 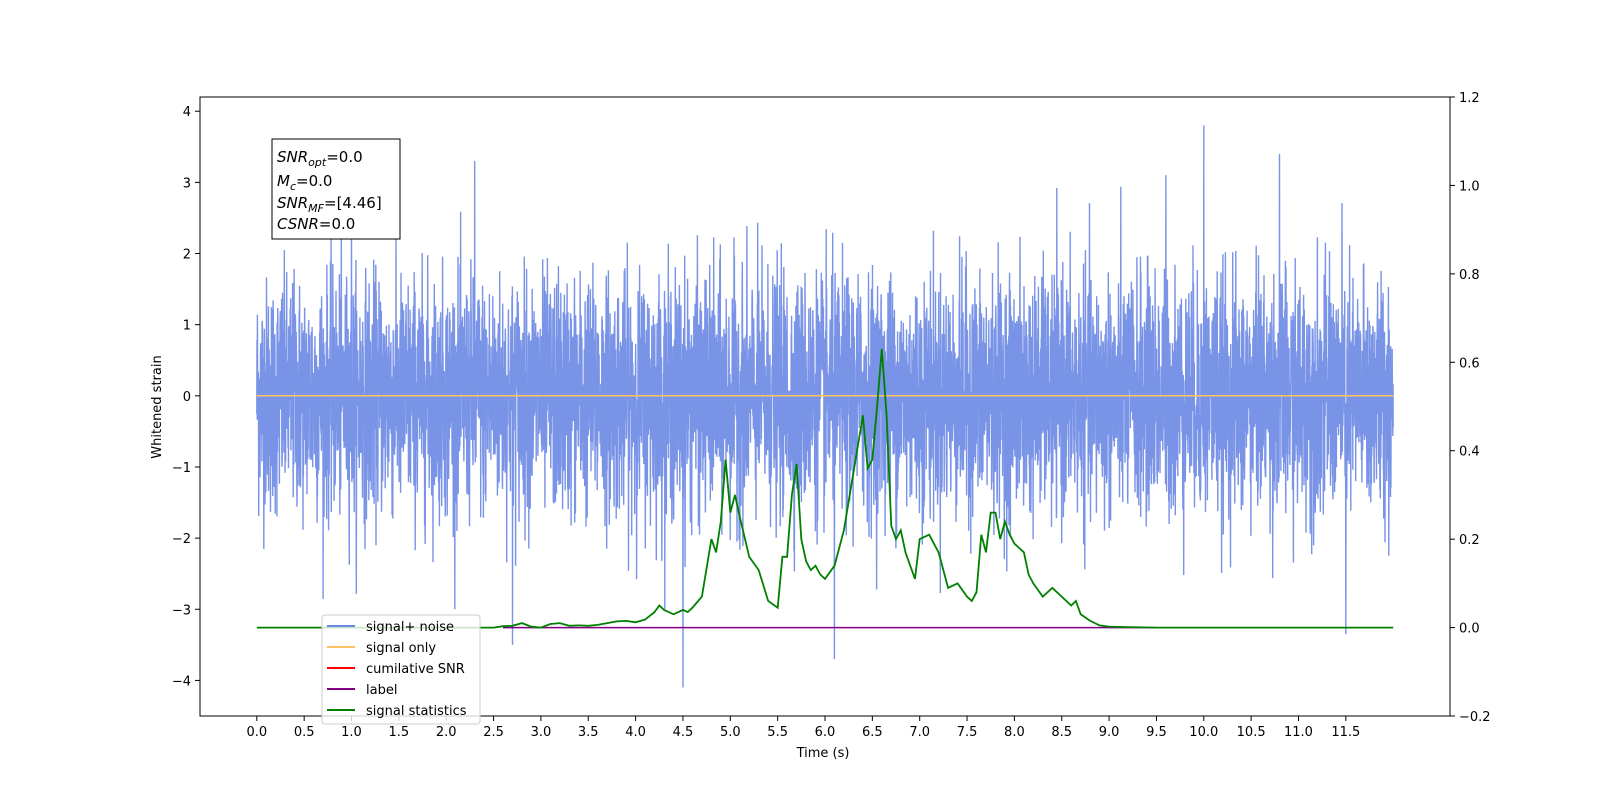 I want to click on x-tick-label: 7.0, so click(x=919, y=732).